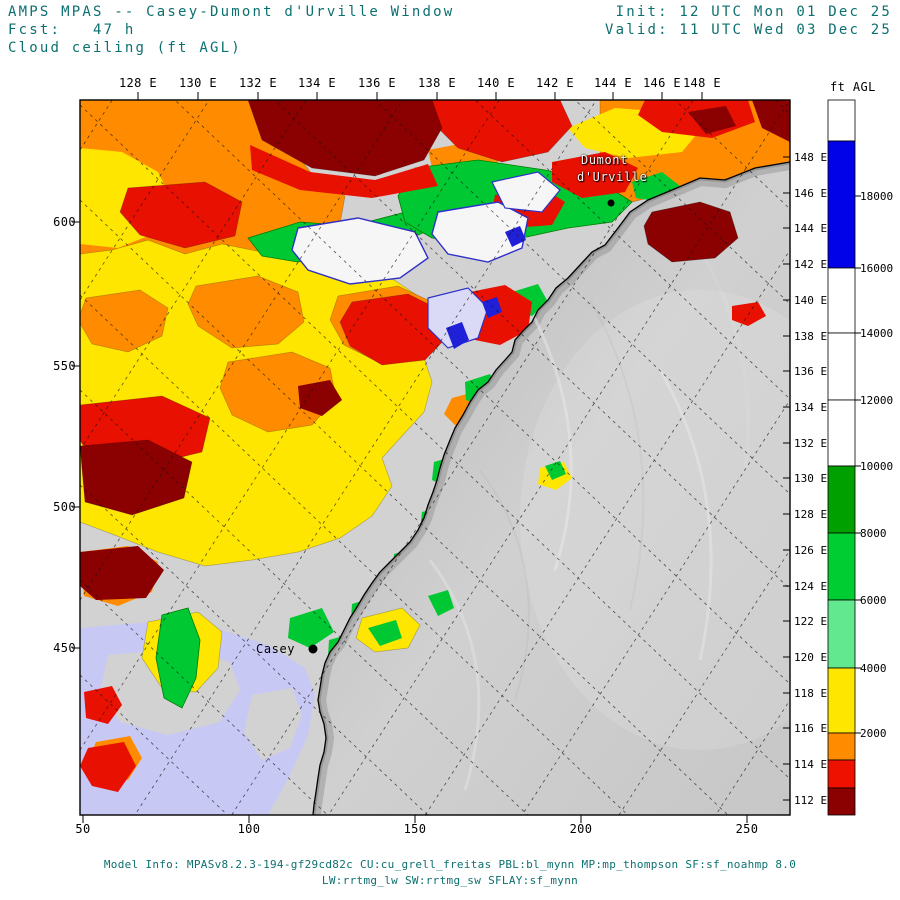  Describe the element at coordinates (313, 649) in the screenshot. I see `station-marker-casey` at that location.